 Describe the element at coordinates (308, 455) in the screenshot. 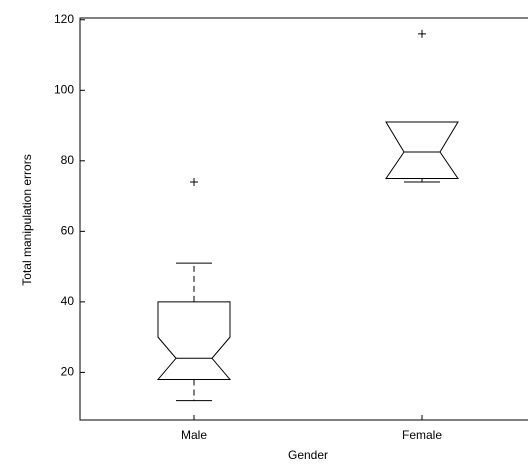

I see `x-axis-label: Gender` at that location.